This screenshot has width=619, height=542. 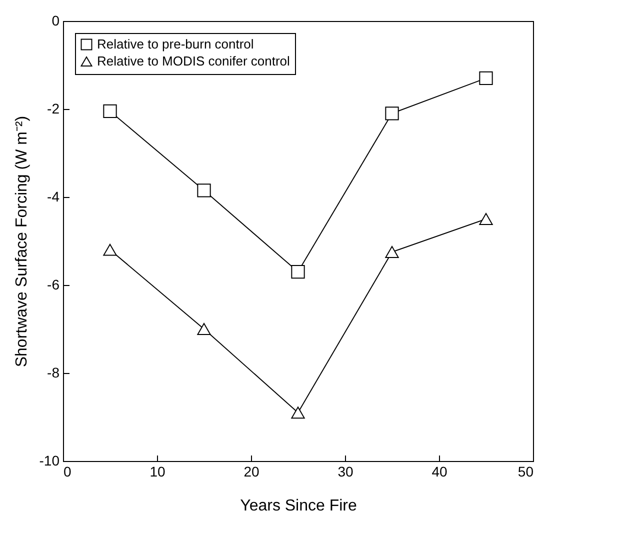 What do you see at coordinates (346, 472) in the screenshot?
I see `x-tick-label: 30` at bounding box center [346, 472].